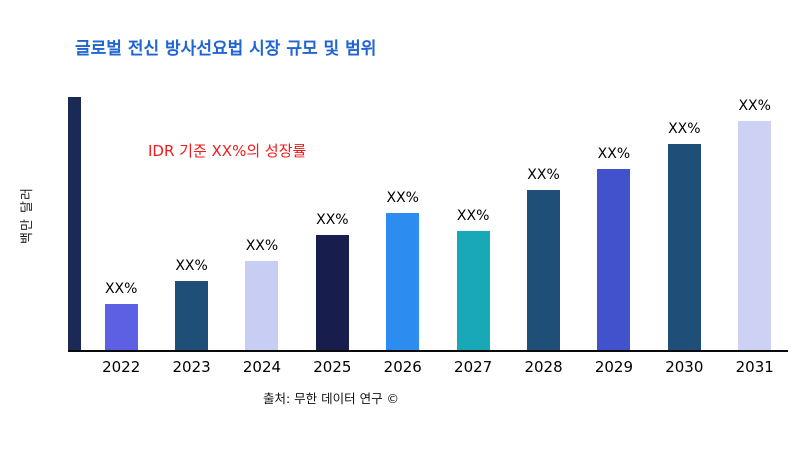 The height and width of the screenshot is (450, 800). What do you see at coordinates (191, 367) in the screenshot?
I see `x-tick-2023: 2023` at bounding box center [191, 367].